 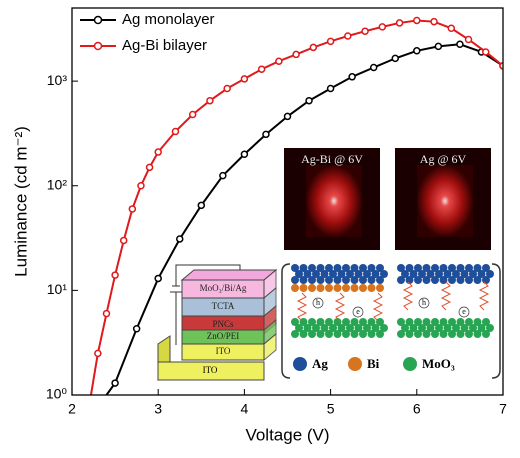 I want to click on ito-base, so click(x=211, y=371).